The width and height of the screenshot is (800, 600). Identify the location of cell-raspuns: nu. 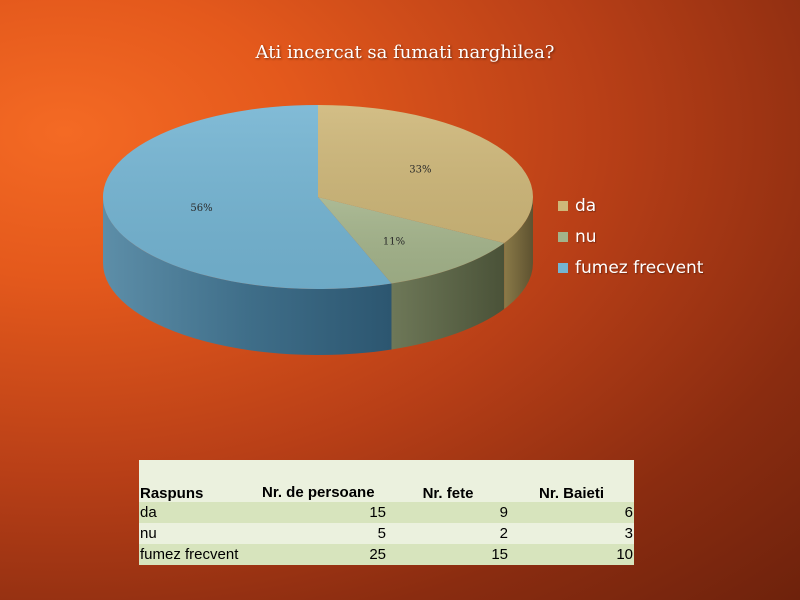
(148, 533).